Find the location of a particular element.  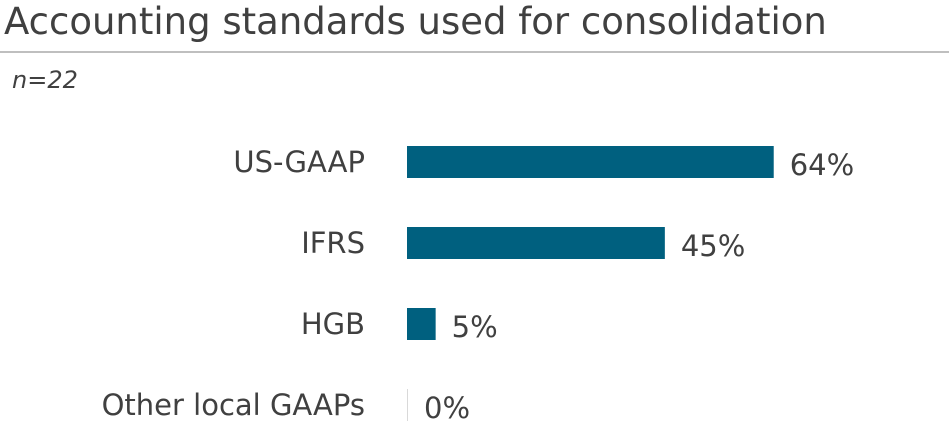

category-label: HGB is located at coordinates (333, 324).